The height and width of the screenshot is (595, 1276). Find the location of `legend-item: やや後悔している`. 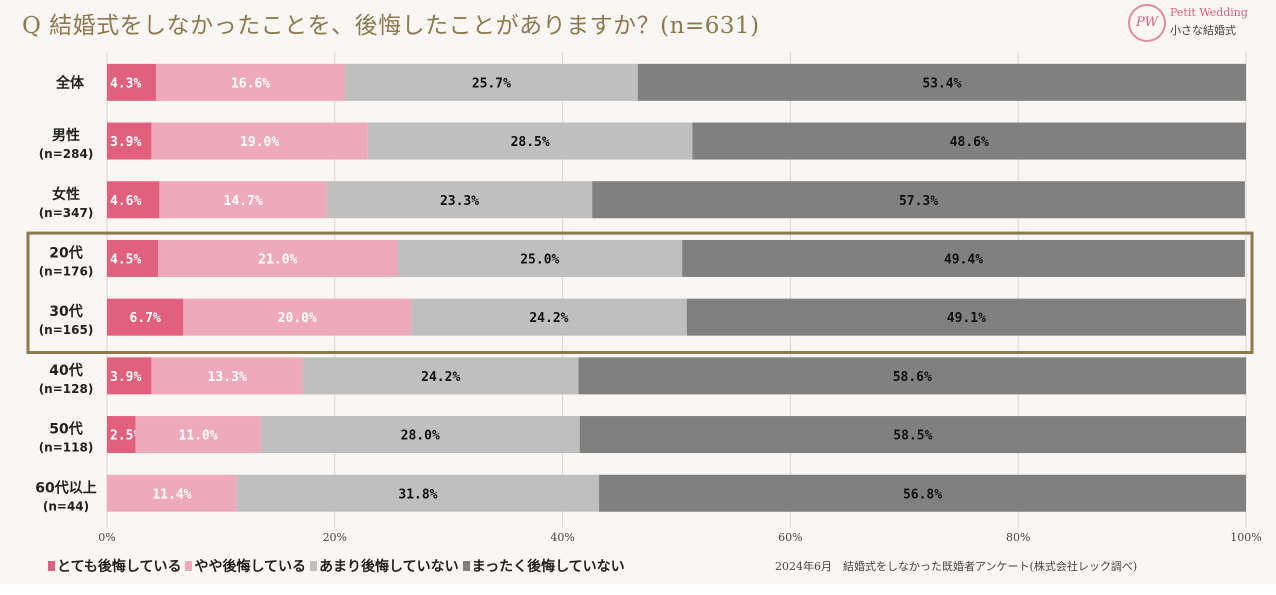

legend-item: やや後悔している is located at coordinates (245, 566).